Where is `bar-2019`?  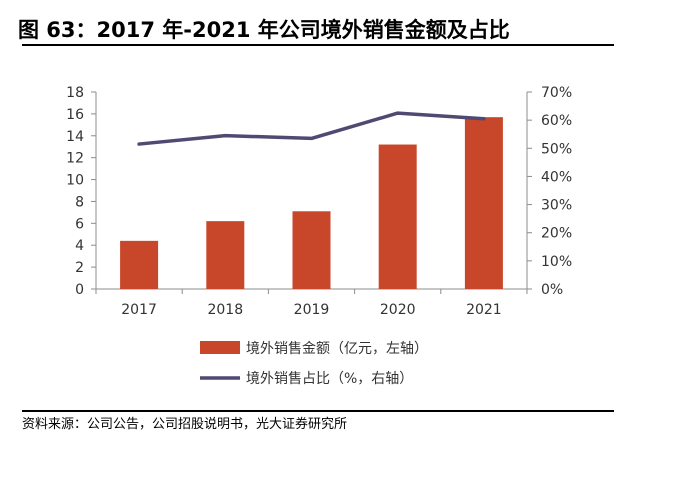
bar-2019 is located at coordinates (311, 250).